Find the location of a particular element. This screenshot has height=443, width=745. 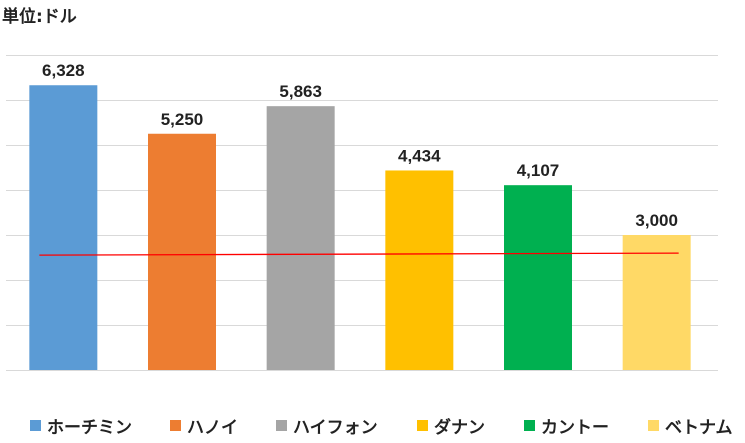

legend: ホーチミン ハノイ ハイフォン ダナン カントー ベトナム is located at coordinates (372, 424).